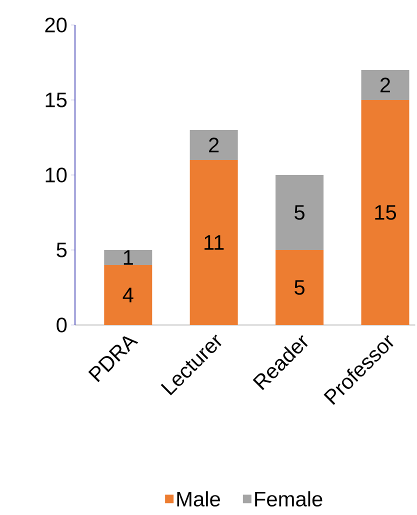 The image size is (417, 515). Describe the element at coordinates (61, 250) in the screenshot. I see `y-tick-label: 5` at that location.